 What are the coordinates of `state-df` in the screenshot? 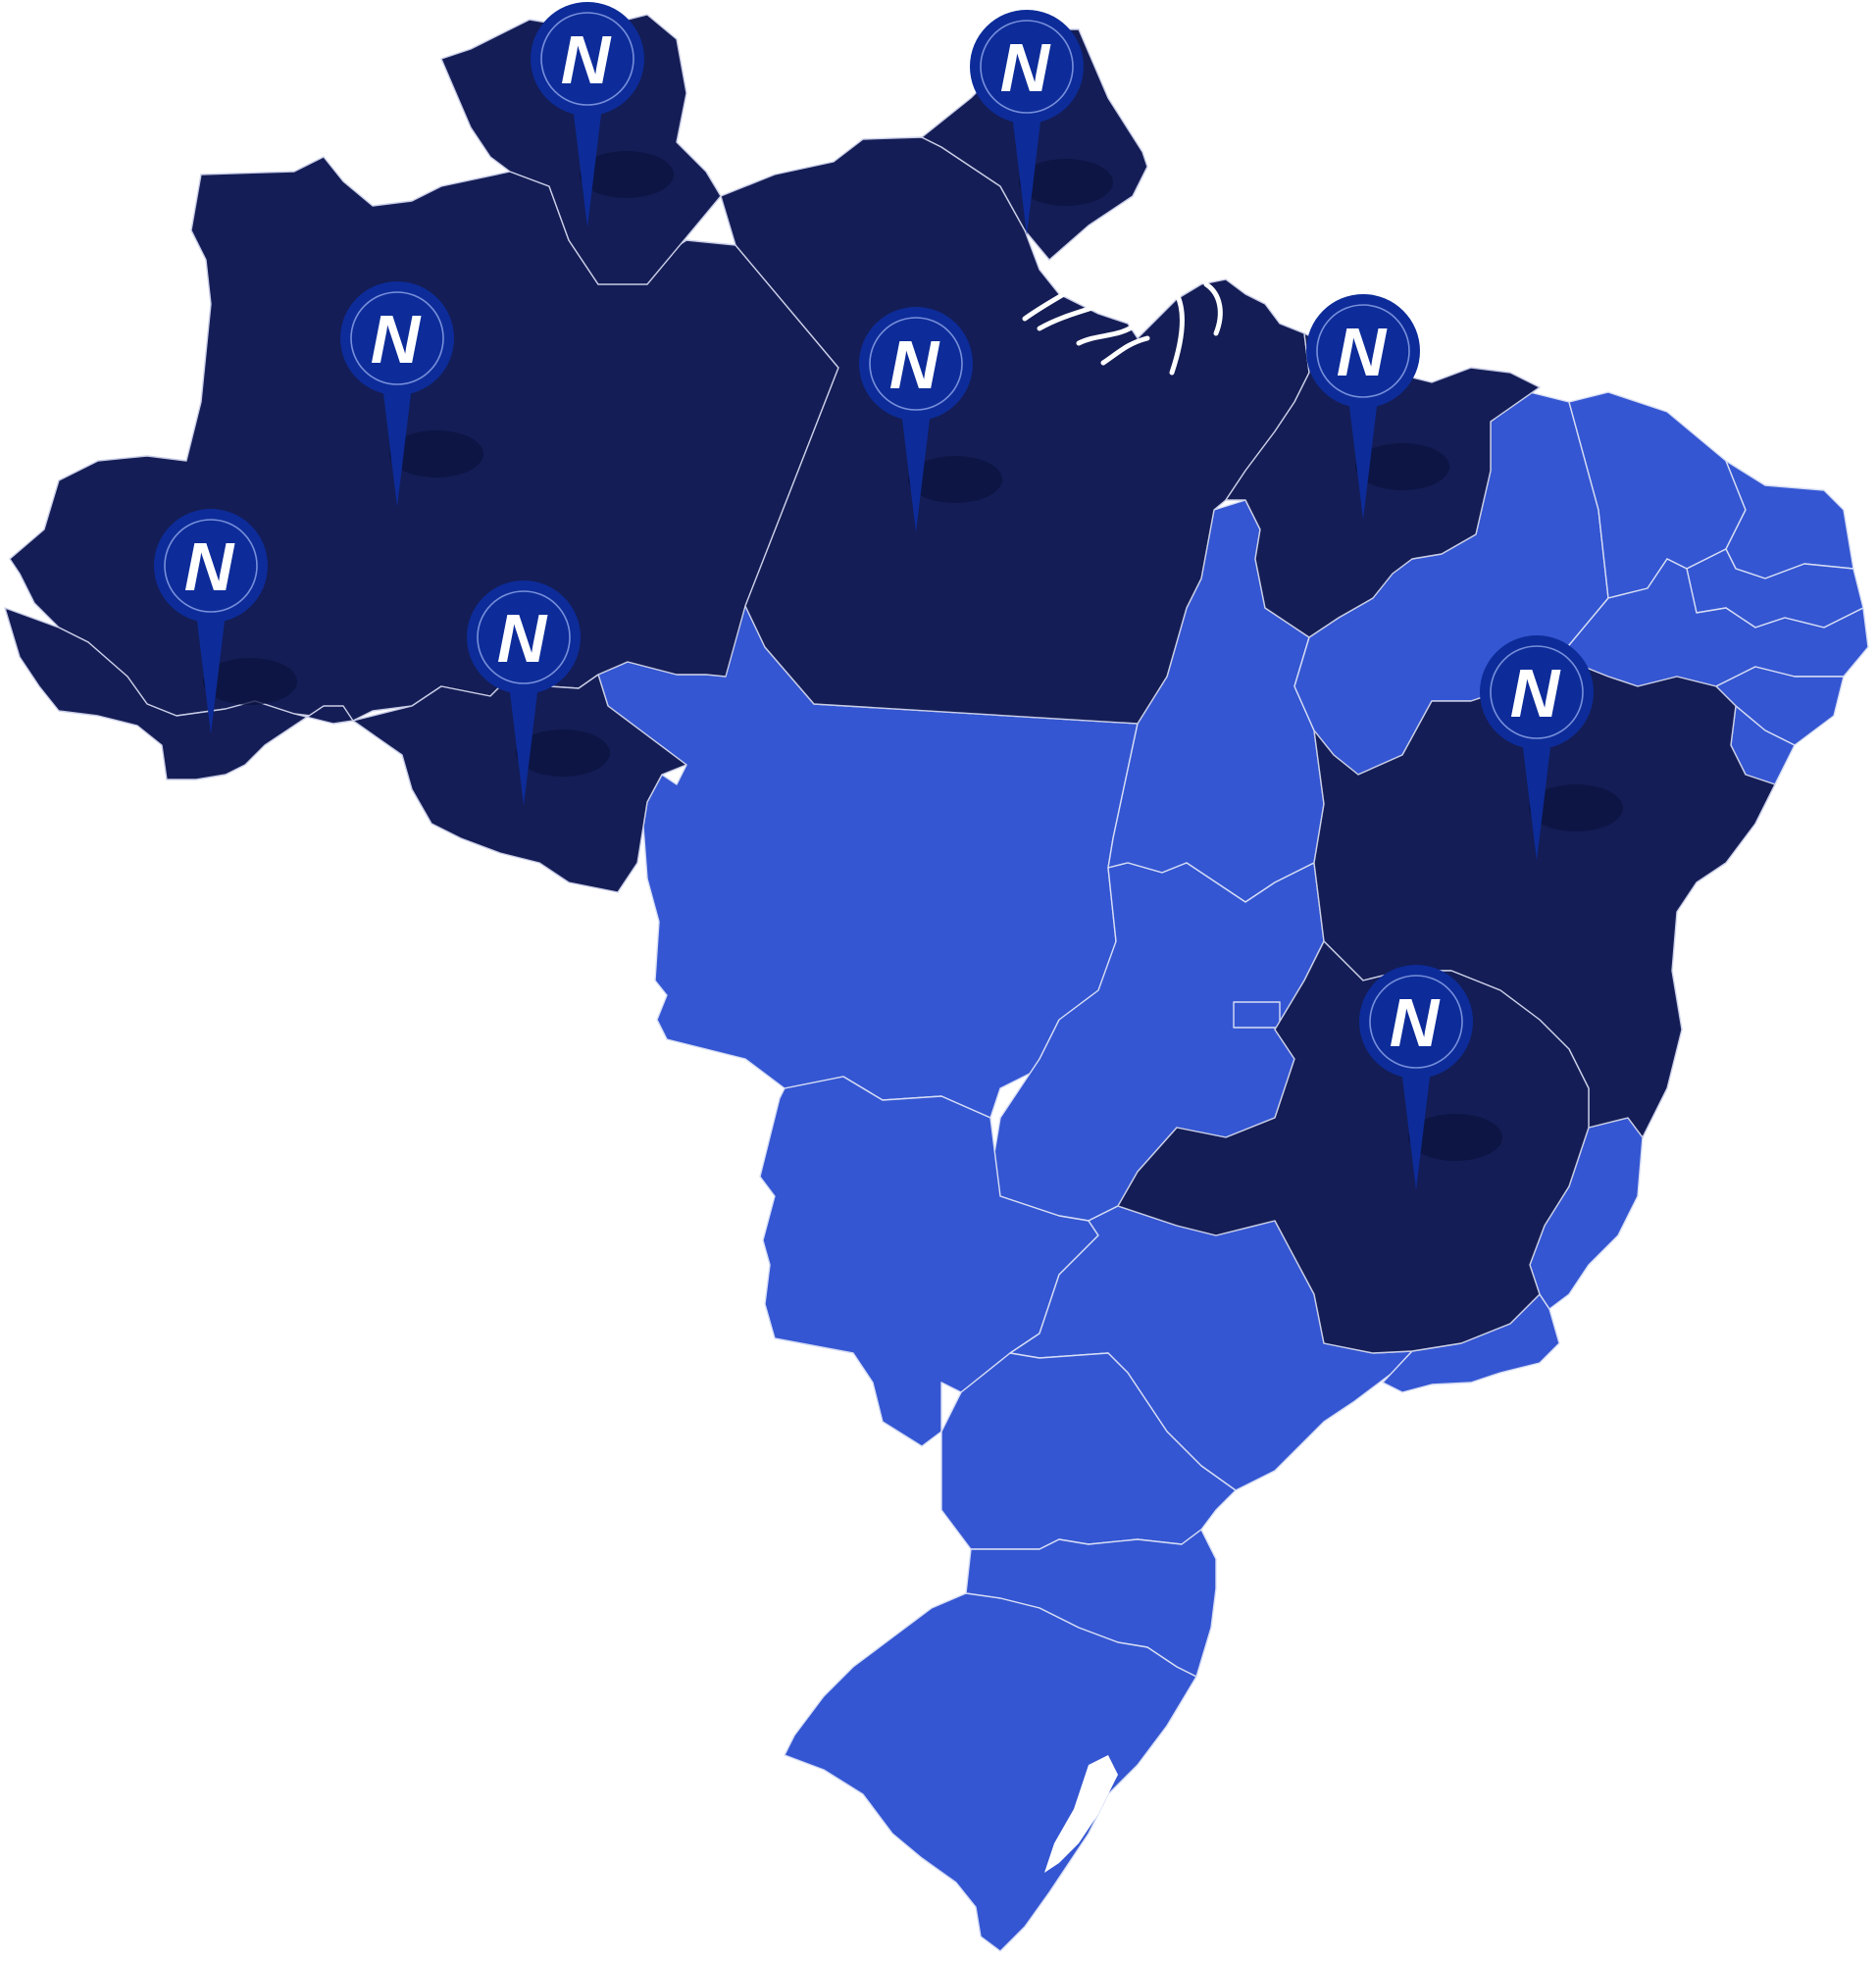 It's located at (1257, 1015).